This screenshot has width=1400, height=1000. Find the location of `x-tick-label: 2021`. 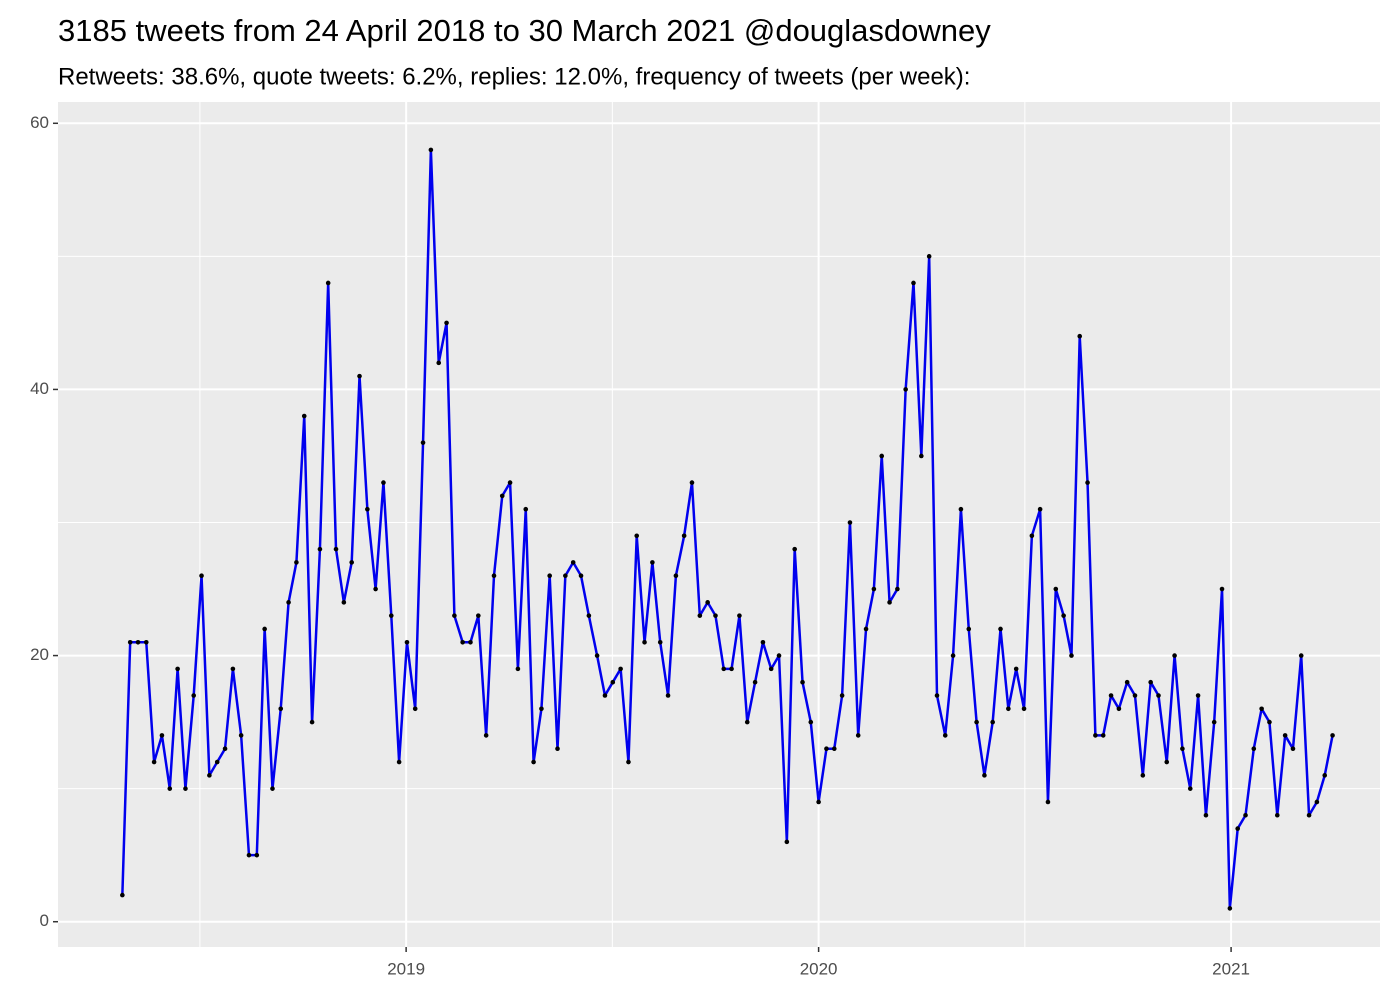

x-tick-label: 2021 is located at coordinates (1231, 968).